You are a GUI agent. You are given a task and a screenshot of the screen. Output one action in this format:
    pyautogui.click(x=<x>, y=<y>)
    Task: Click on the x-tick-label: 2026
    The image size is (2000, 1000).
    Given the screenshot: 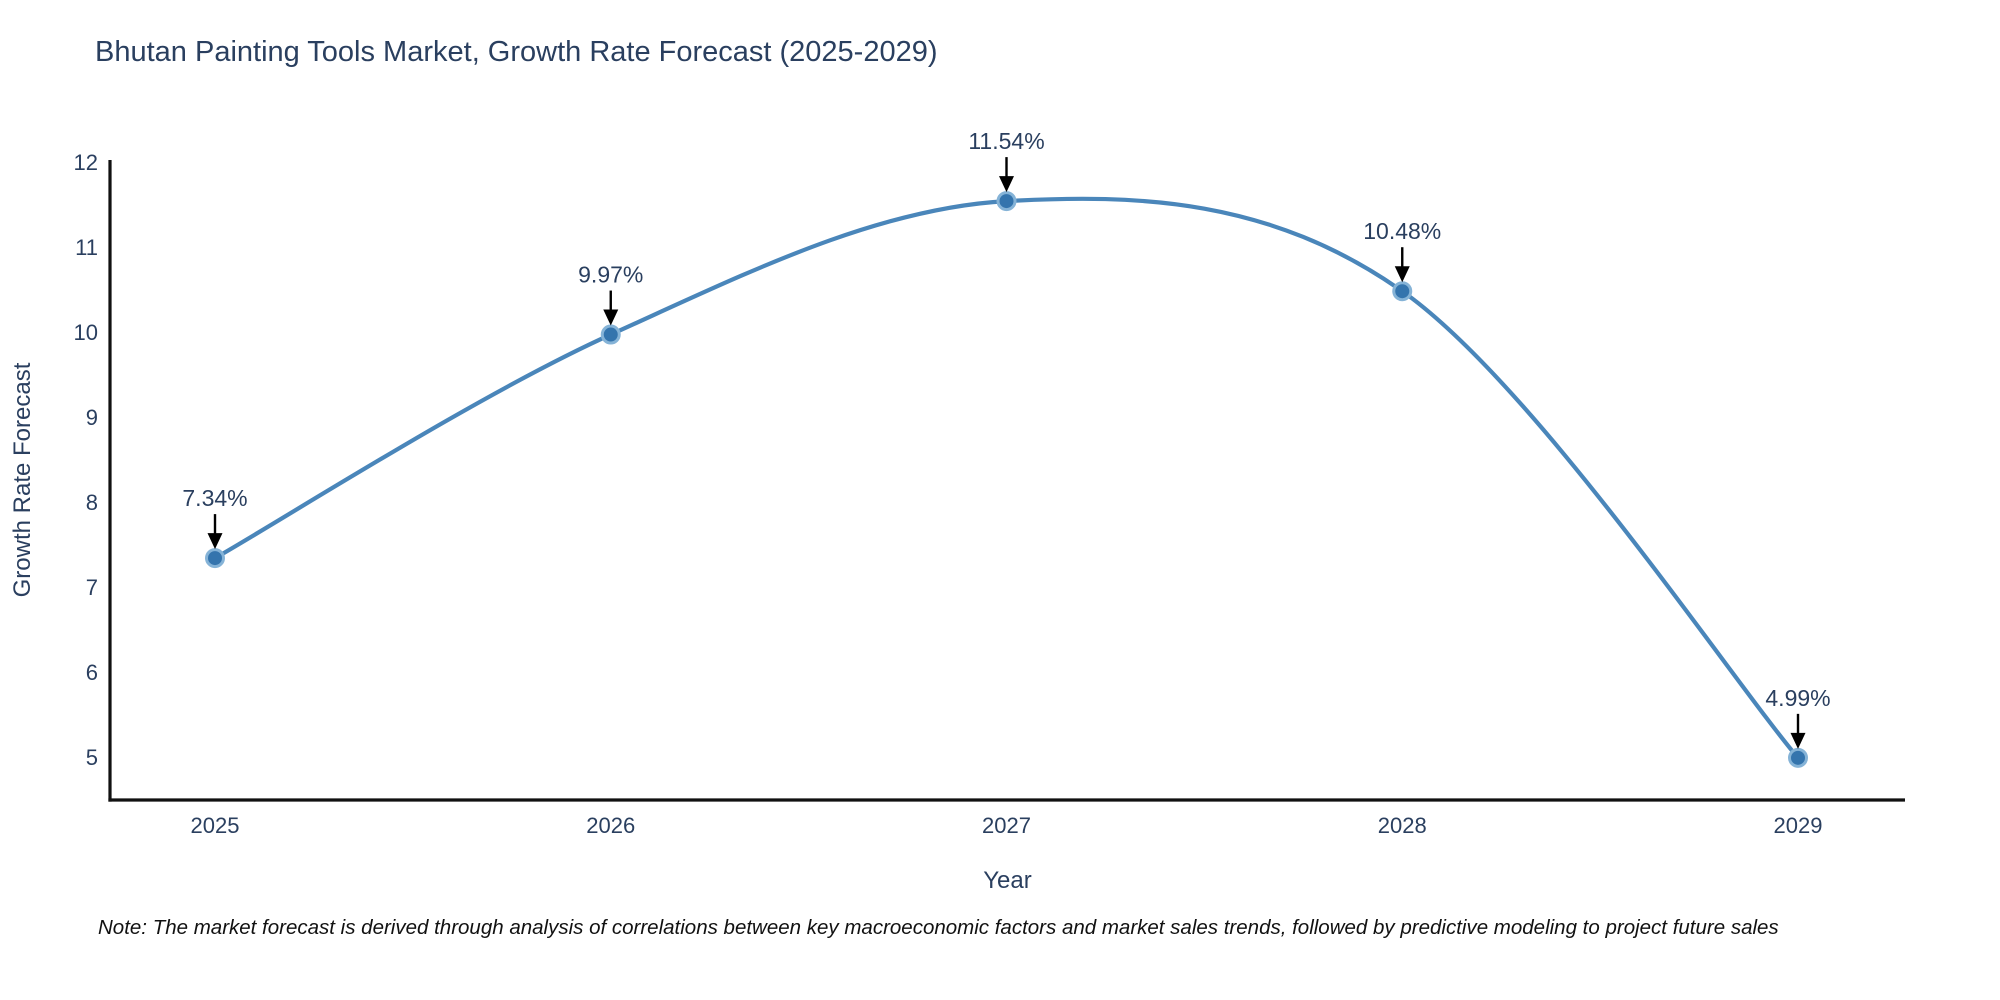 What is the action you would take?
    pyautogui.click(x=610, y=825)
    